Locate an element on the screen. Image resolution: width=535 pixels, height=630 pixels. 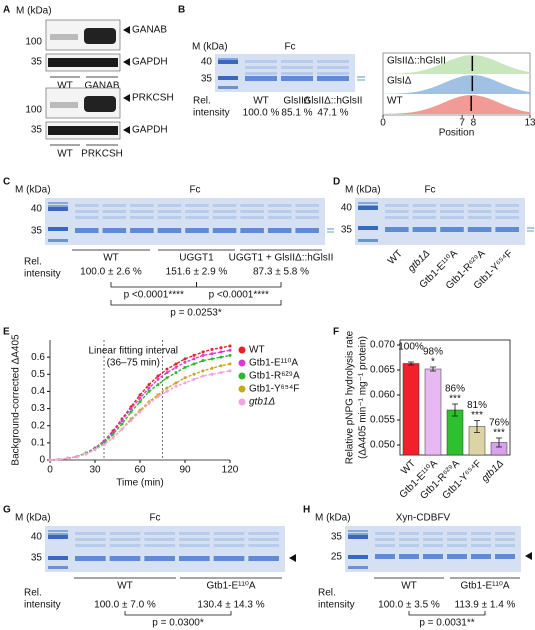
x-tick-label: 7 is located at coordinates (462, 123).